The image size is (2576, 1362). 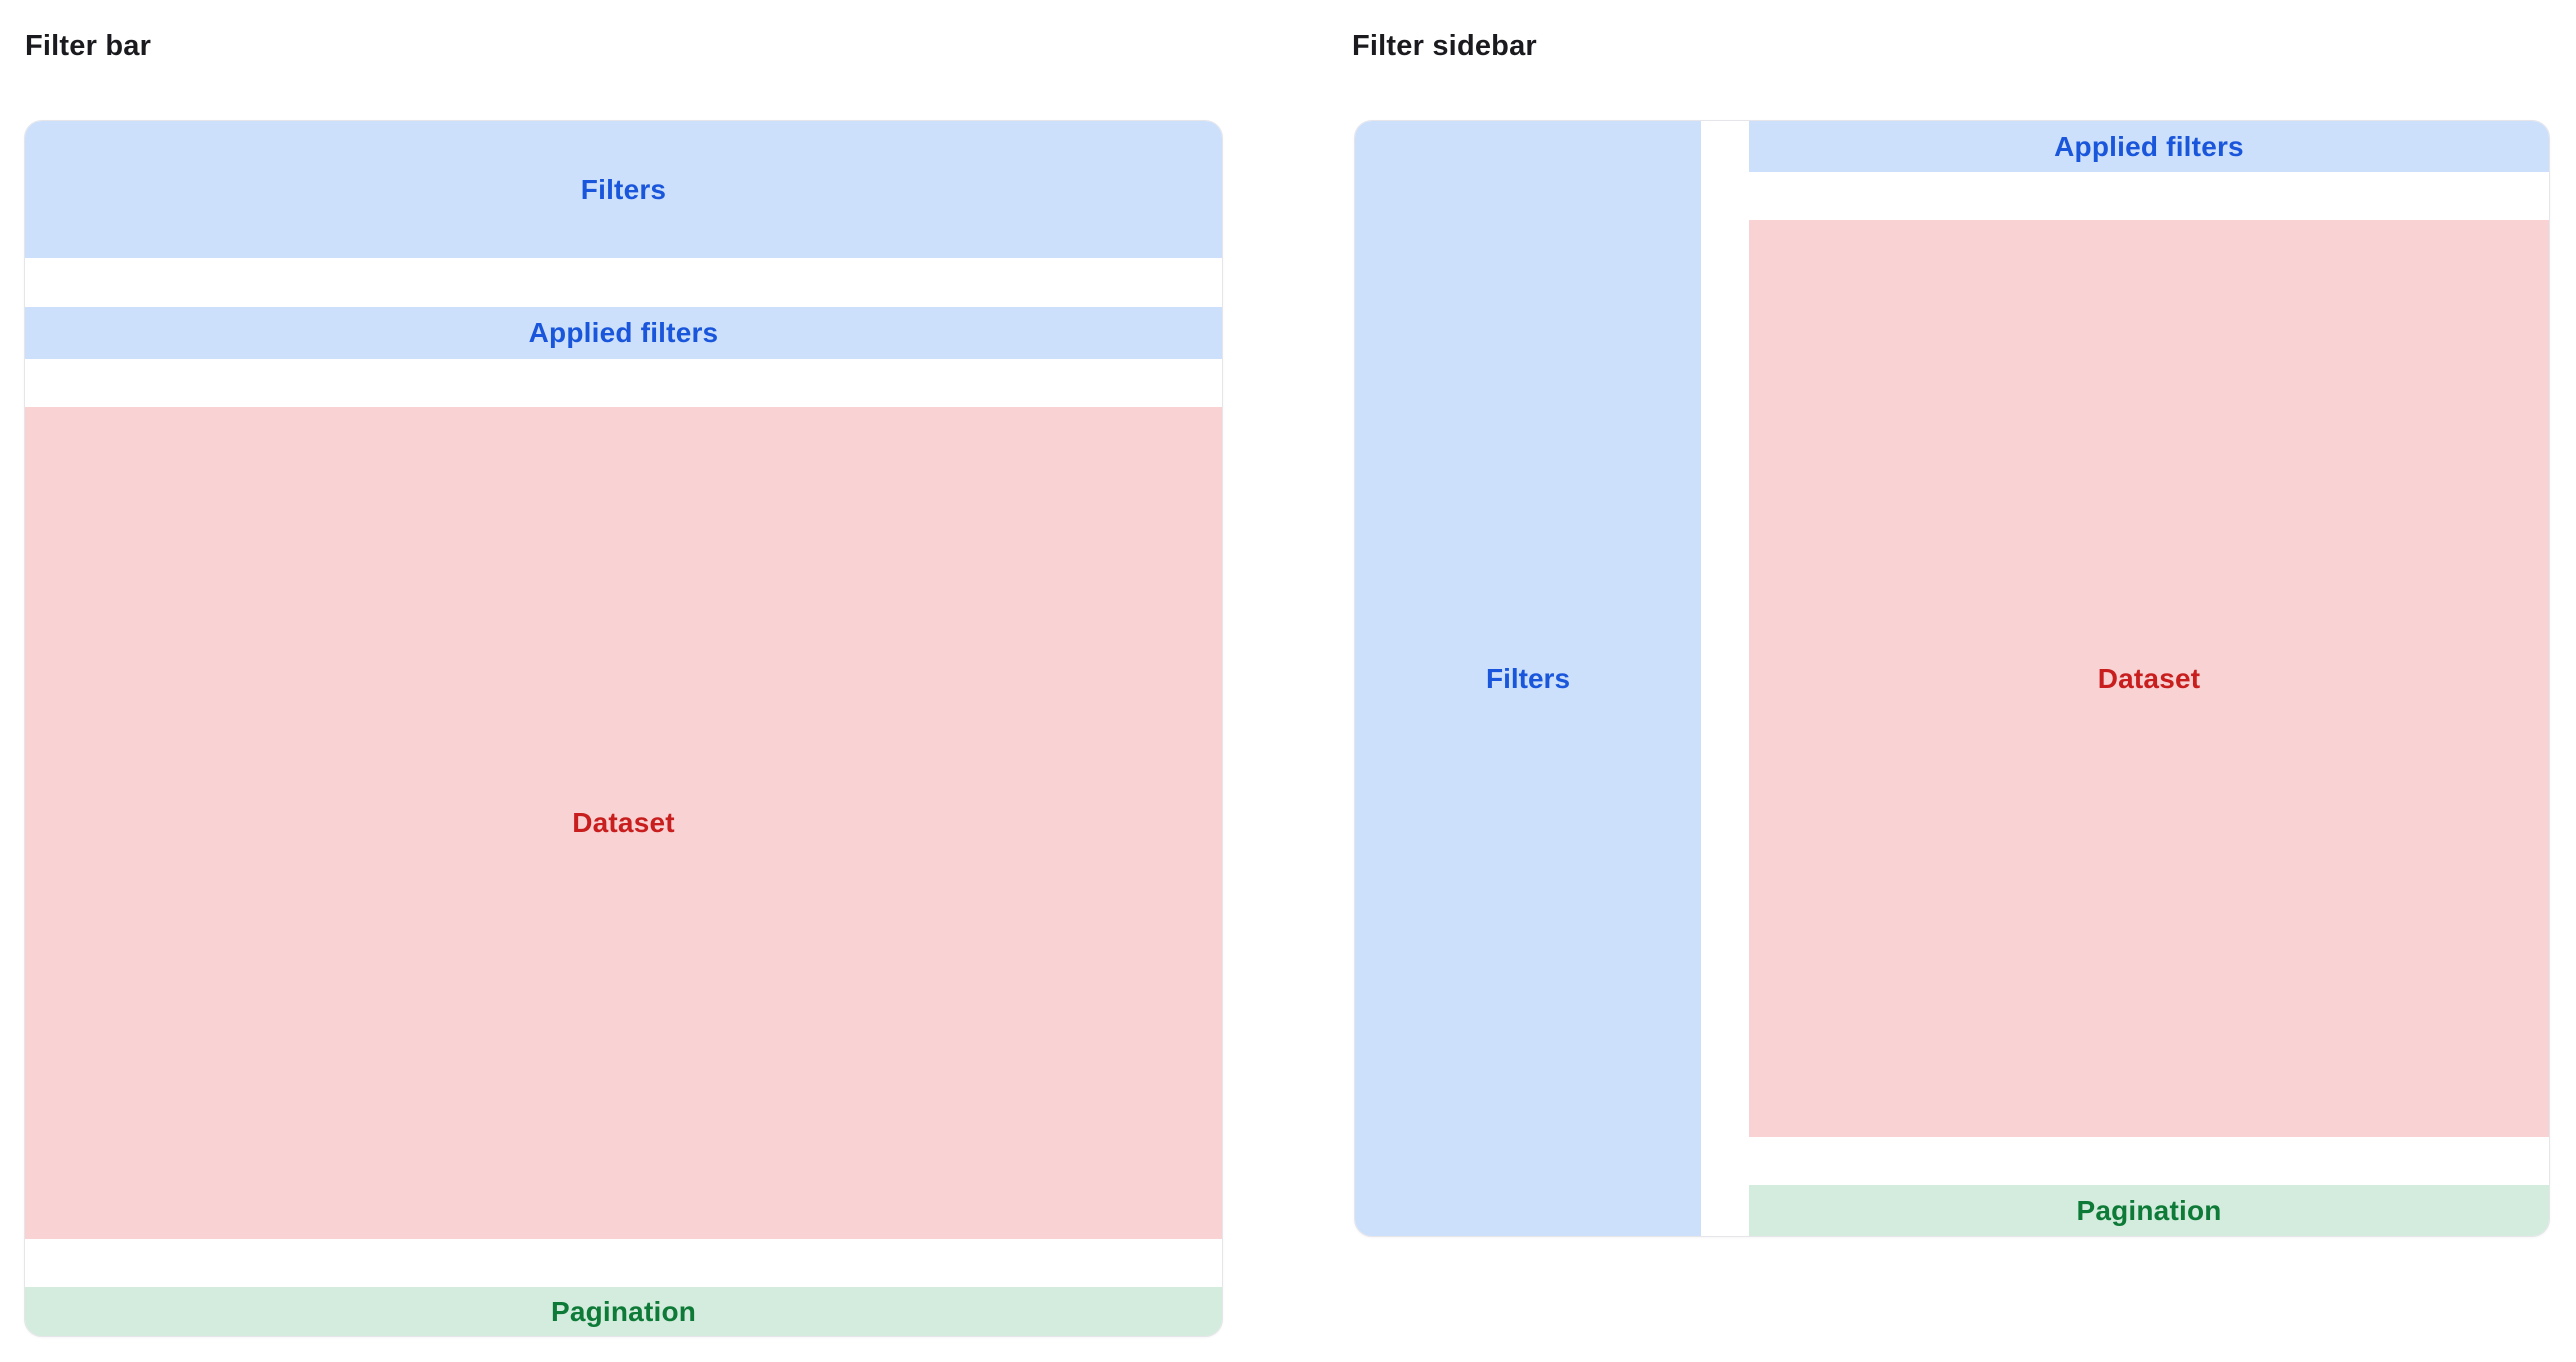 I want to click on filter-sidebar-title: Filter sidebar, so click(x=1444, y=46).